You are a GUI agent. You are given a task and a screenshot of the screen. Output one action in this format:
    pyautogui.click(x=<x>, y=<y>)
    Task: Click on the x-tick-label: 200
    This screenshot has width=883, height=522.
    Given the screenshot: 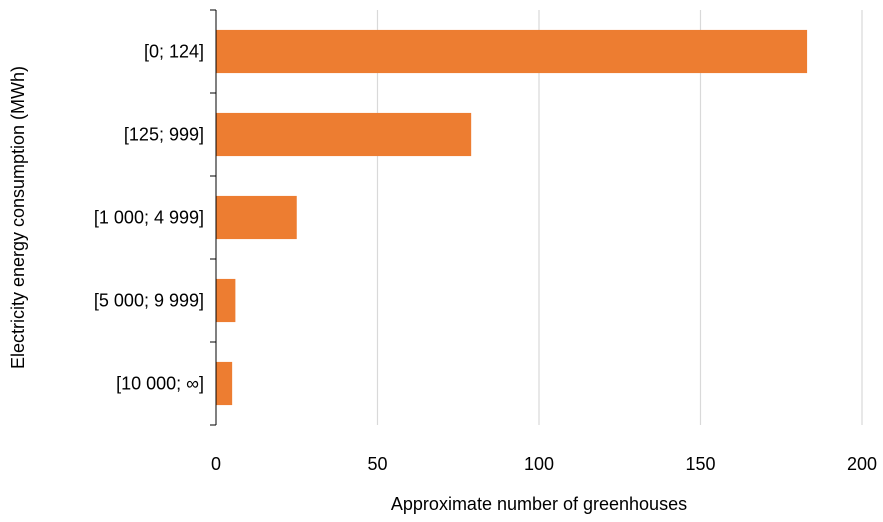 What is the action you would take?
    pyautogui.click(x=862, y=464)
    